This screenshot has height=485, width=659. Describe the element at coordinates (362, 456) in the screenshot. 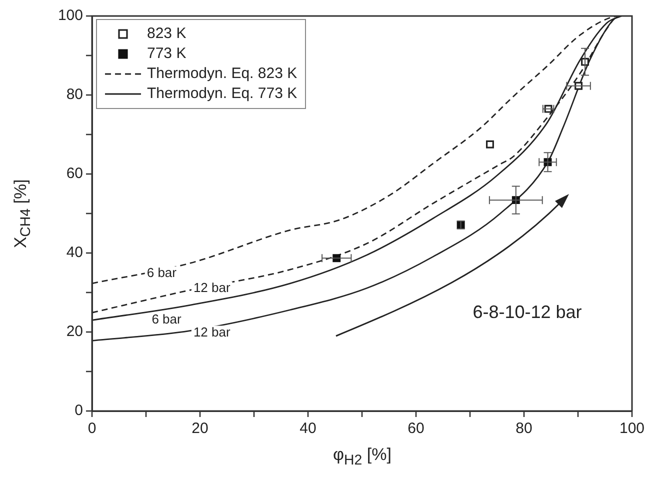

I see `x-axis-title: φ$_{H2}$ [%]` at that location.